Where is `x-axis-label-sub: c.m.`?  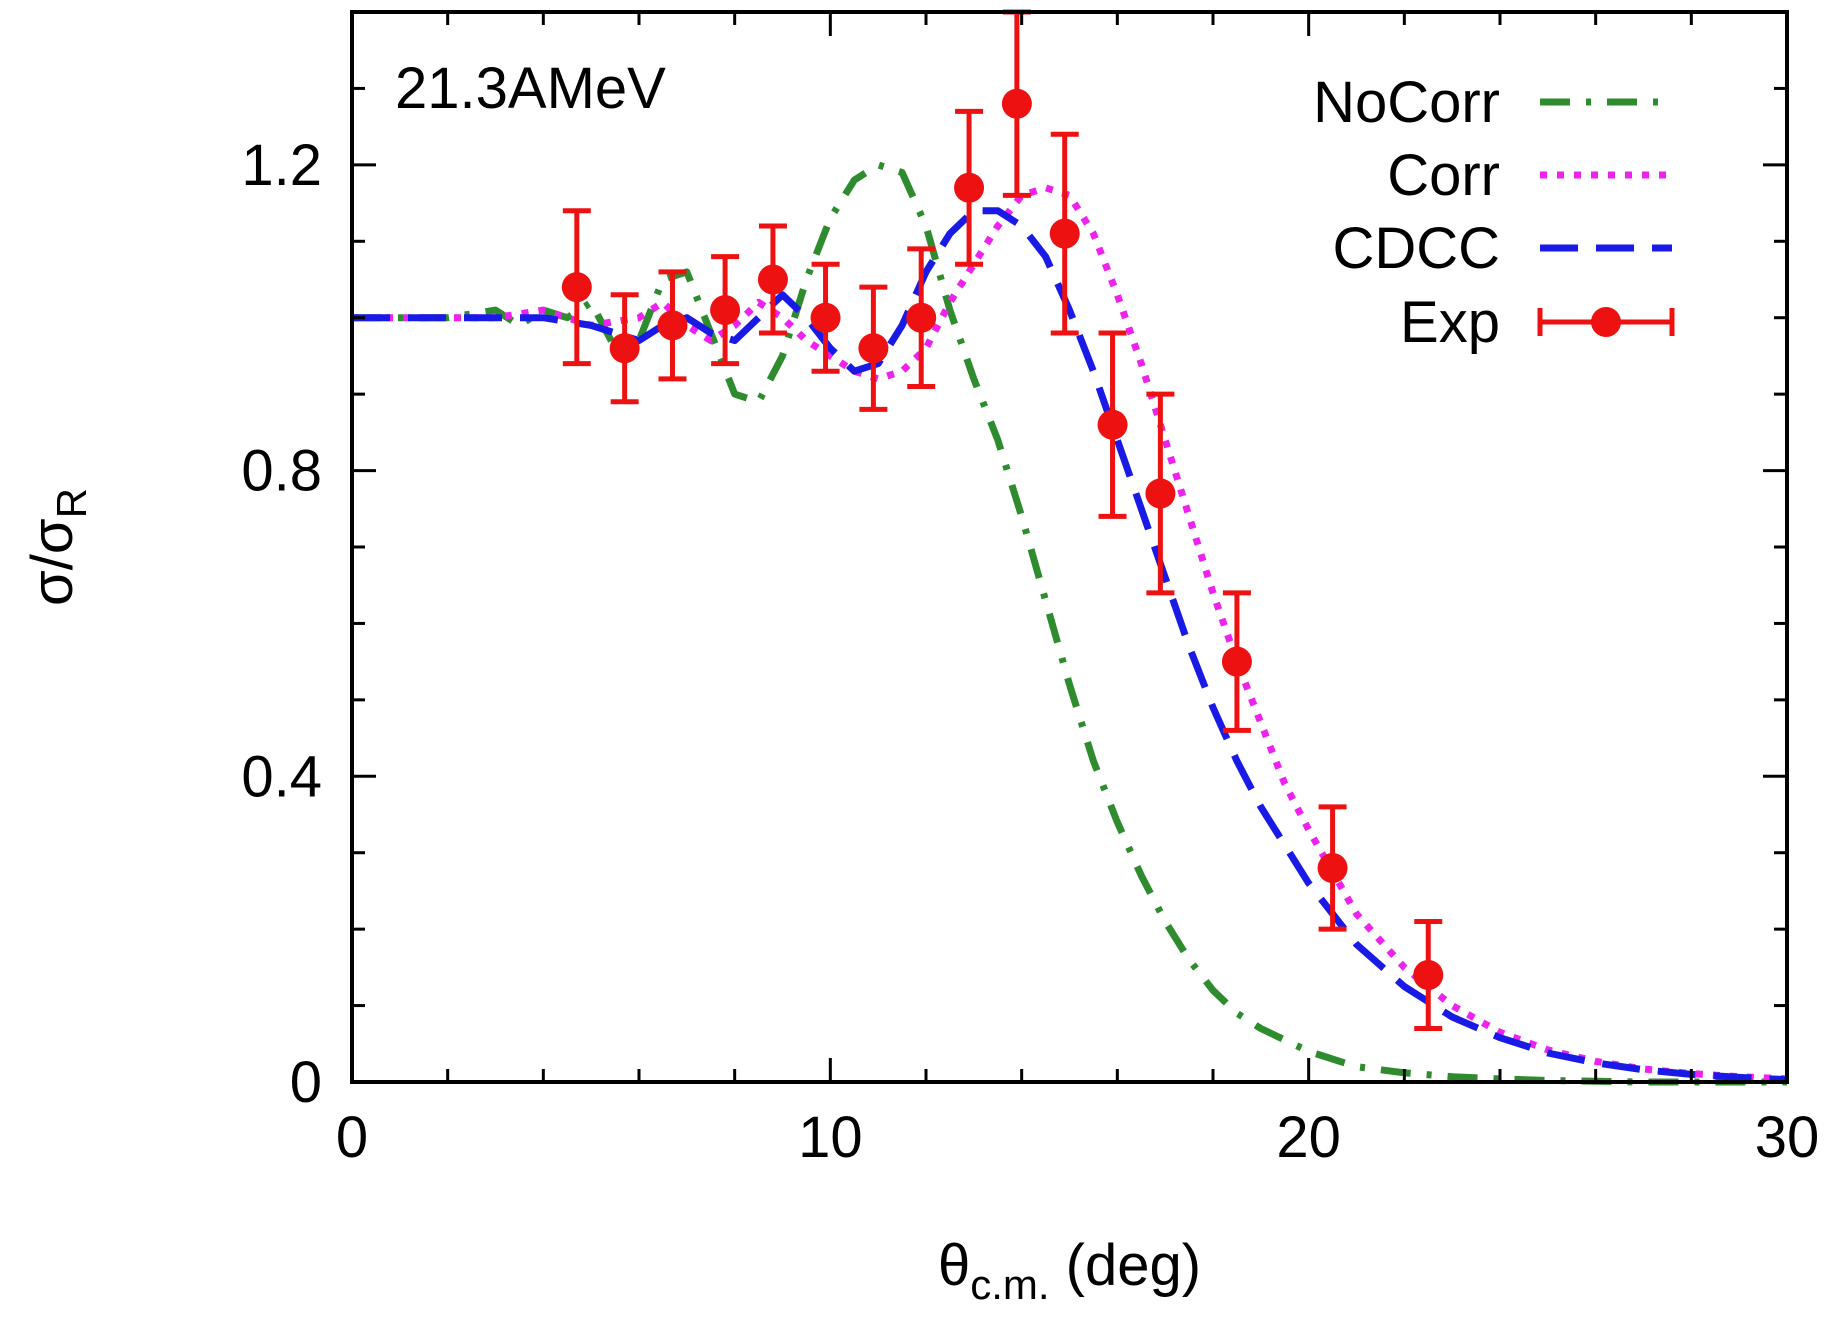 x-axis-label-sub: c.m. is located at coordinates (1009, 1284).